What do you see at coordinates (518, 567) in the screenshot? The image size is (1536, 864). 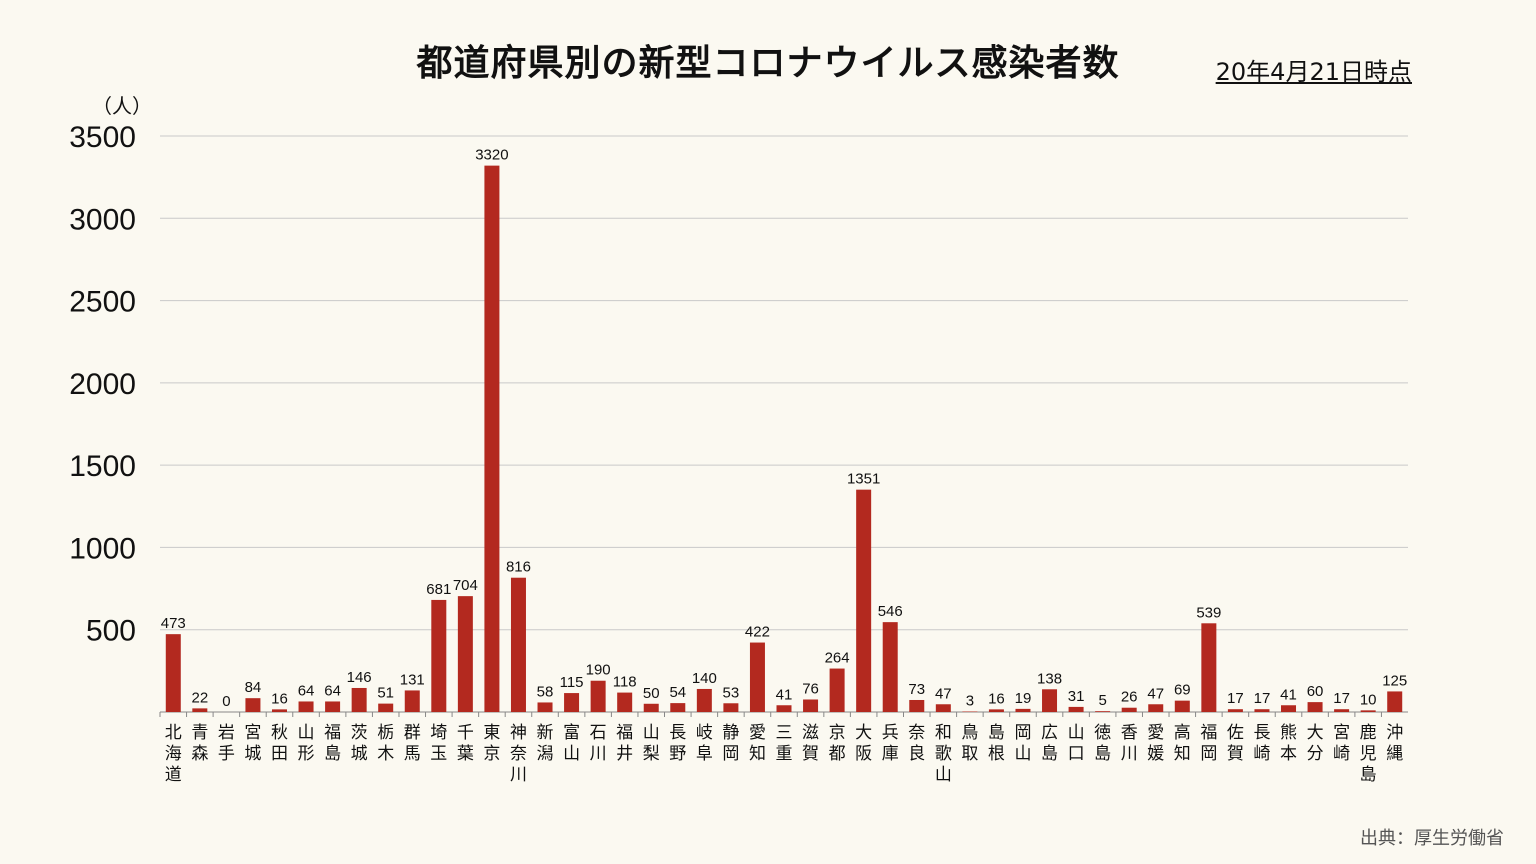 I see `data-label: 816` at bounding box center [518, 567].